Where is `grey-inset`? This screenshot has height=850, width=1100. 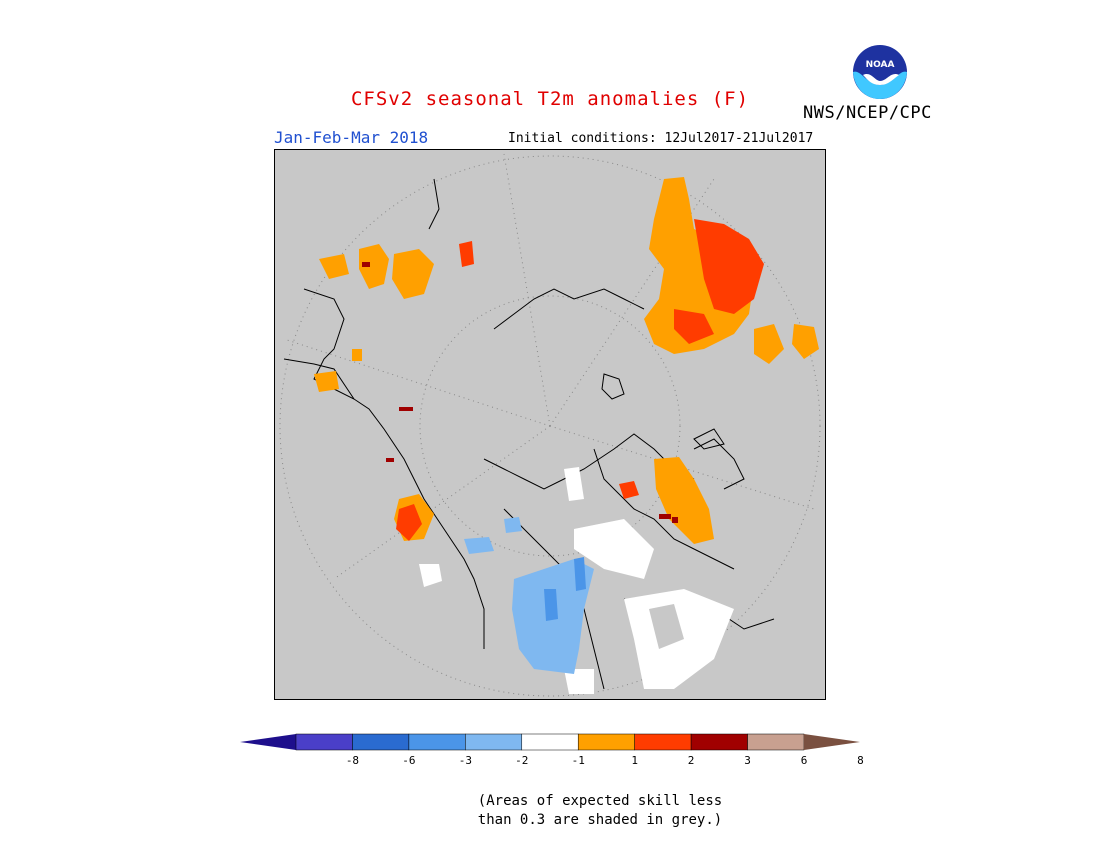 grey-inset is located at coordinates (666, 626).